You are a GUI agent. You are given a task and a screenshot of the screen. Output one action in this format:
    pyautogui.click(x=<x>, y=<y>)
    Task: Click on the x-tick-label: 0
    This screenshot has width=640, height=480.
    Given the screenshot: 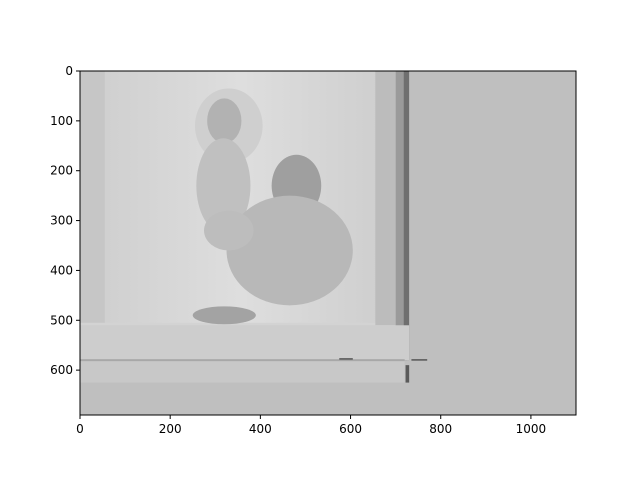 What is the action you would take?
    pyautogui.click(x=80, y=429)
    